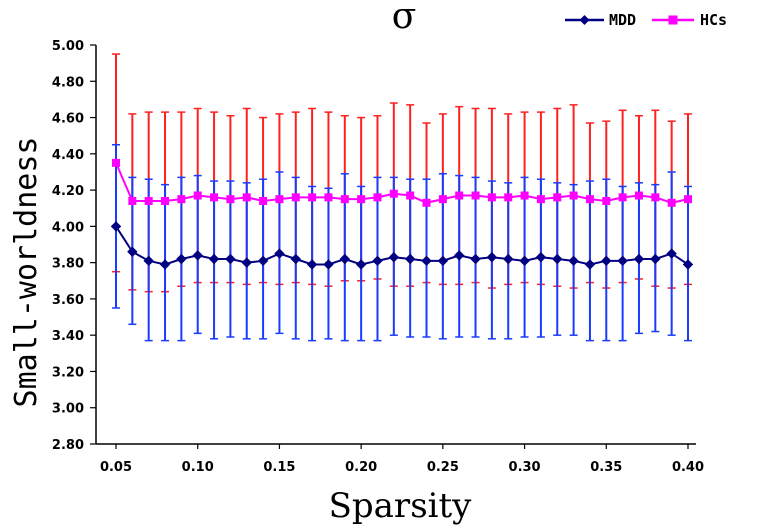 Image resolution: width=758 pixels, height=530 pixels. What do you see at coordinates (713, 20) in the screenshot?
I see `legend-label: HCs` at bounding box center [713, 20].